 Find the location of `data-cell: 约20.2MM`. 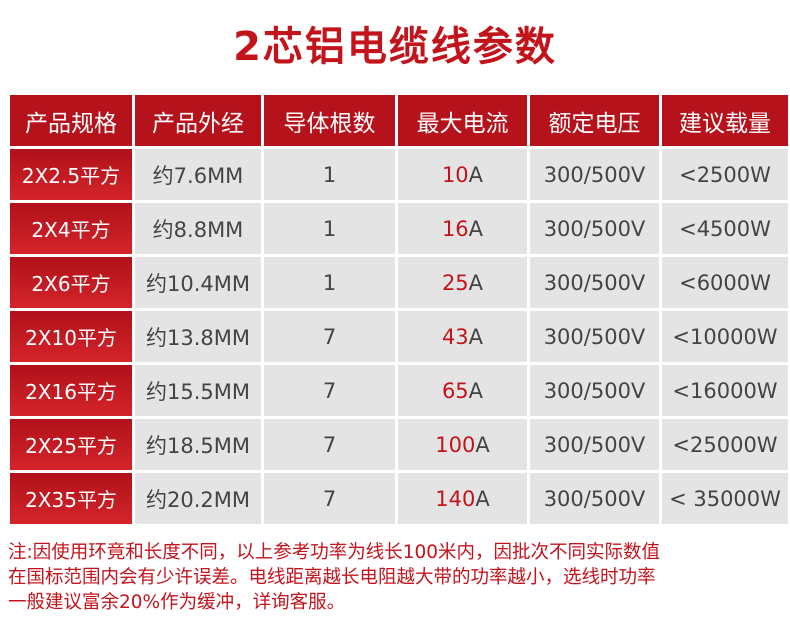

data-cell: 约20.2MM is located at coordinates (198, 498).